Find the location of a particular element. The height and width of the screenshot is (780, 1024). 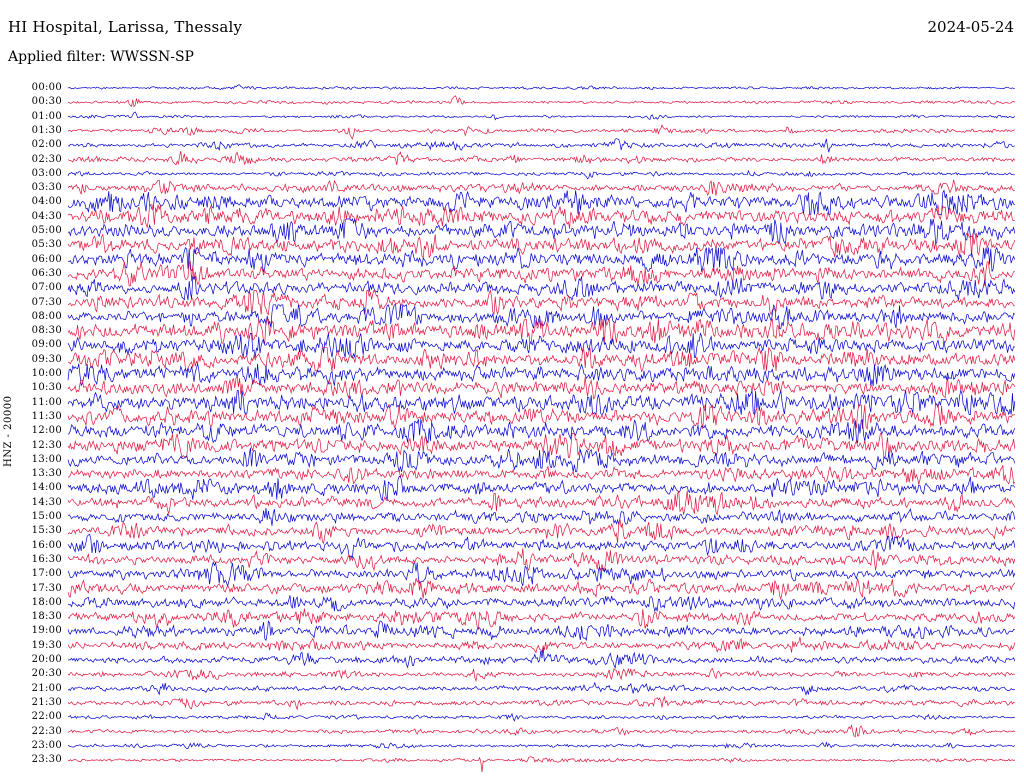

time-label: 09:30 is located at coordinates (46, 359).